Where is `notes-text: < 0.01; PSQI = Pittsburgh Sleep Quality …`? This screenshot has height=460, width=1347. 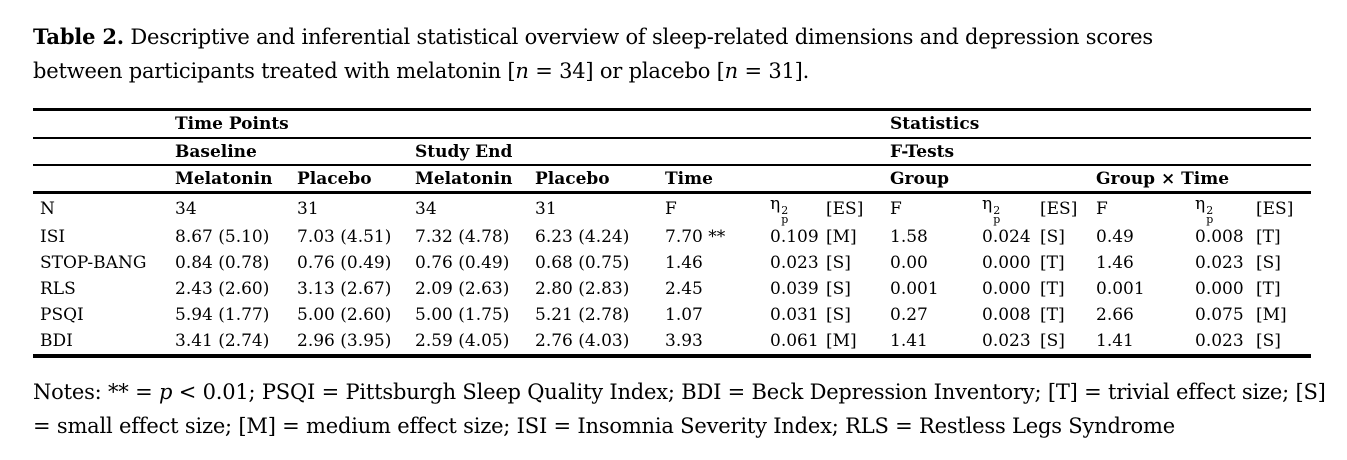
notes-text: < 0.01; PSQI = Pittsburgh Sleep Quality … is located at coordinates (749, 392).